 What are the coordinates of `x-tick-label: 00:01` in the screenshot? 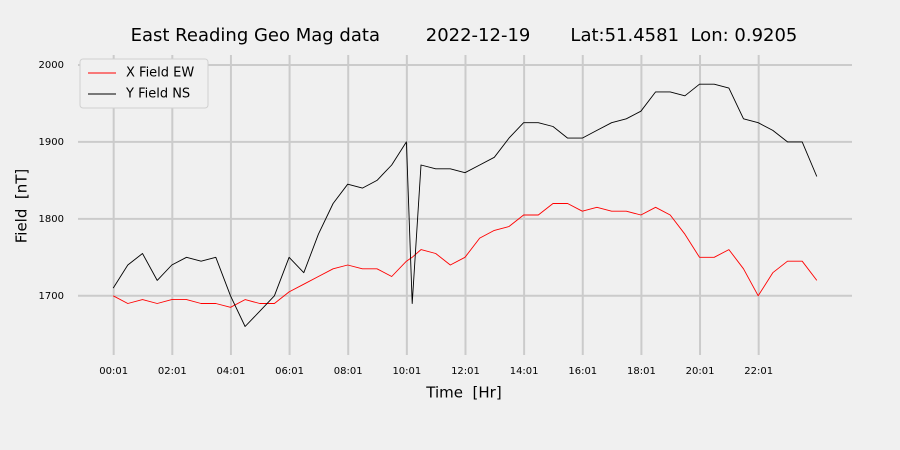 It's located at (113, 371).